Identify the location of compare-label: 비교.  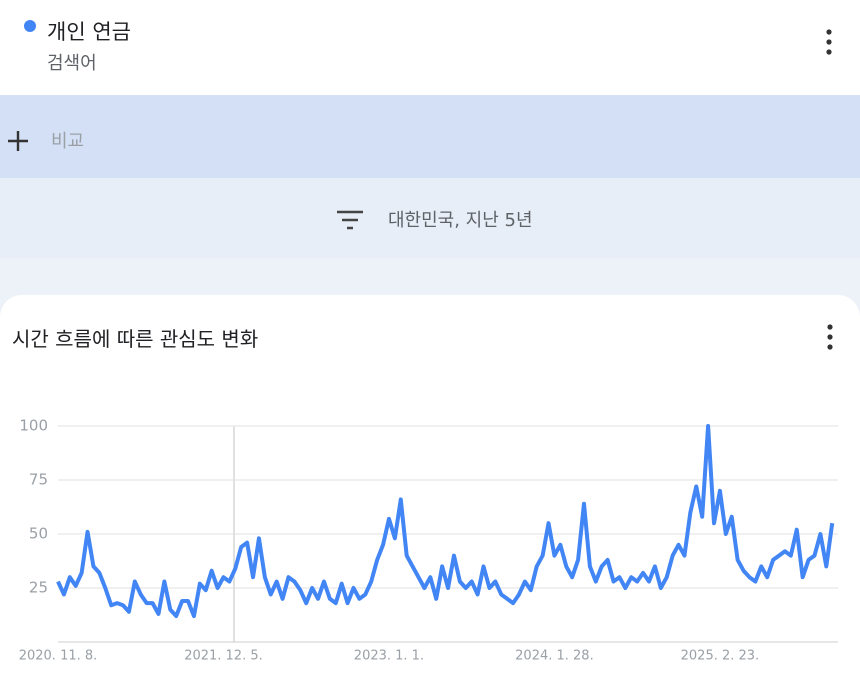
(68, 141).